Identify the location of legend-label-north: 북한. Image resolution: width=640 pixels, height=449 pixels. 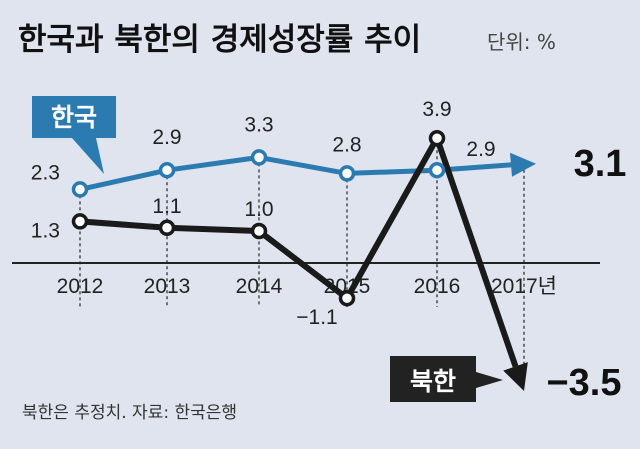
(433, 381).